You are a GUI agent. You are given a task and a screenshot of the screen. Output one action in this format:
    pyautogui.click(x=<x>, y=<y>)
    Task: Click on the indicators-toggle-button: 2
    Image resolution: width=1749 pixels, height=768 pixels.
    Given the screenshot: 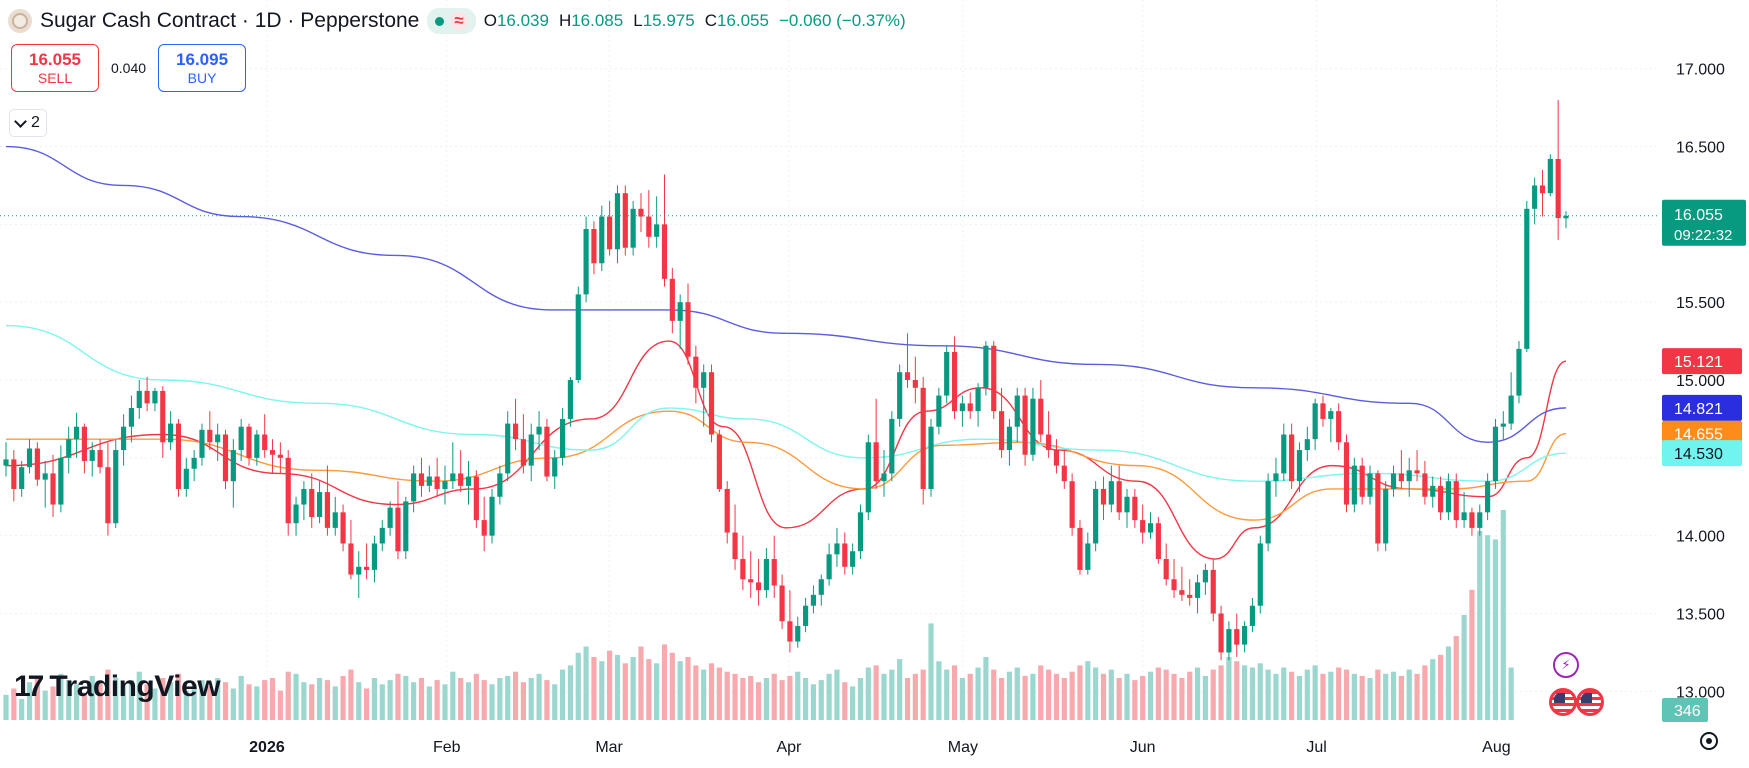 What is the action you would take?
    pyautogui.click(x=28, y=123)
    